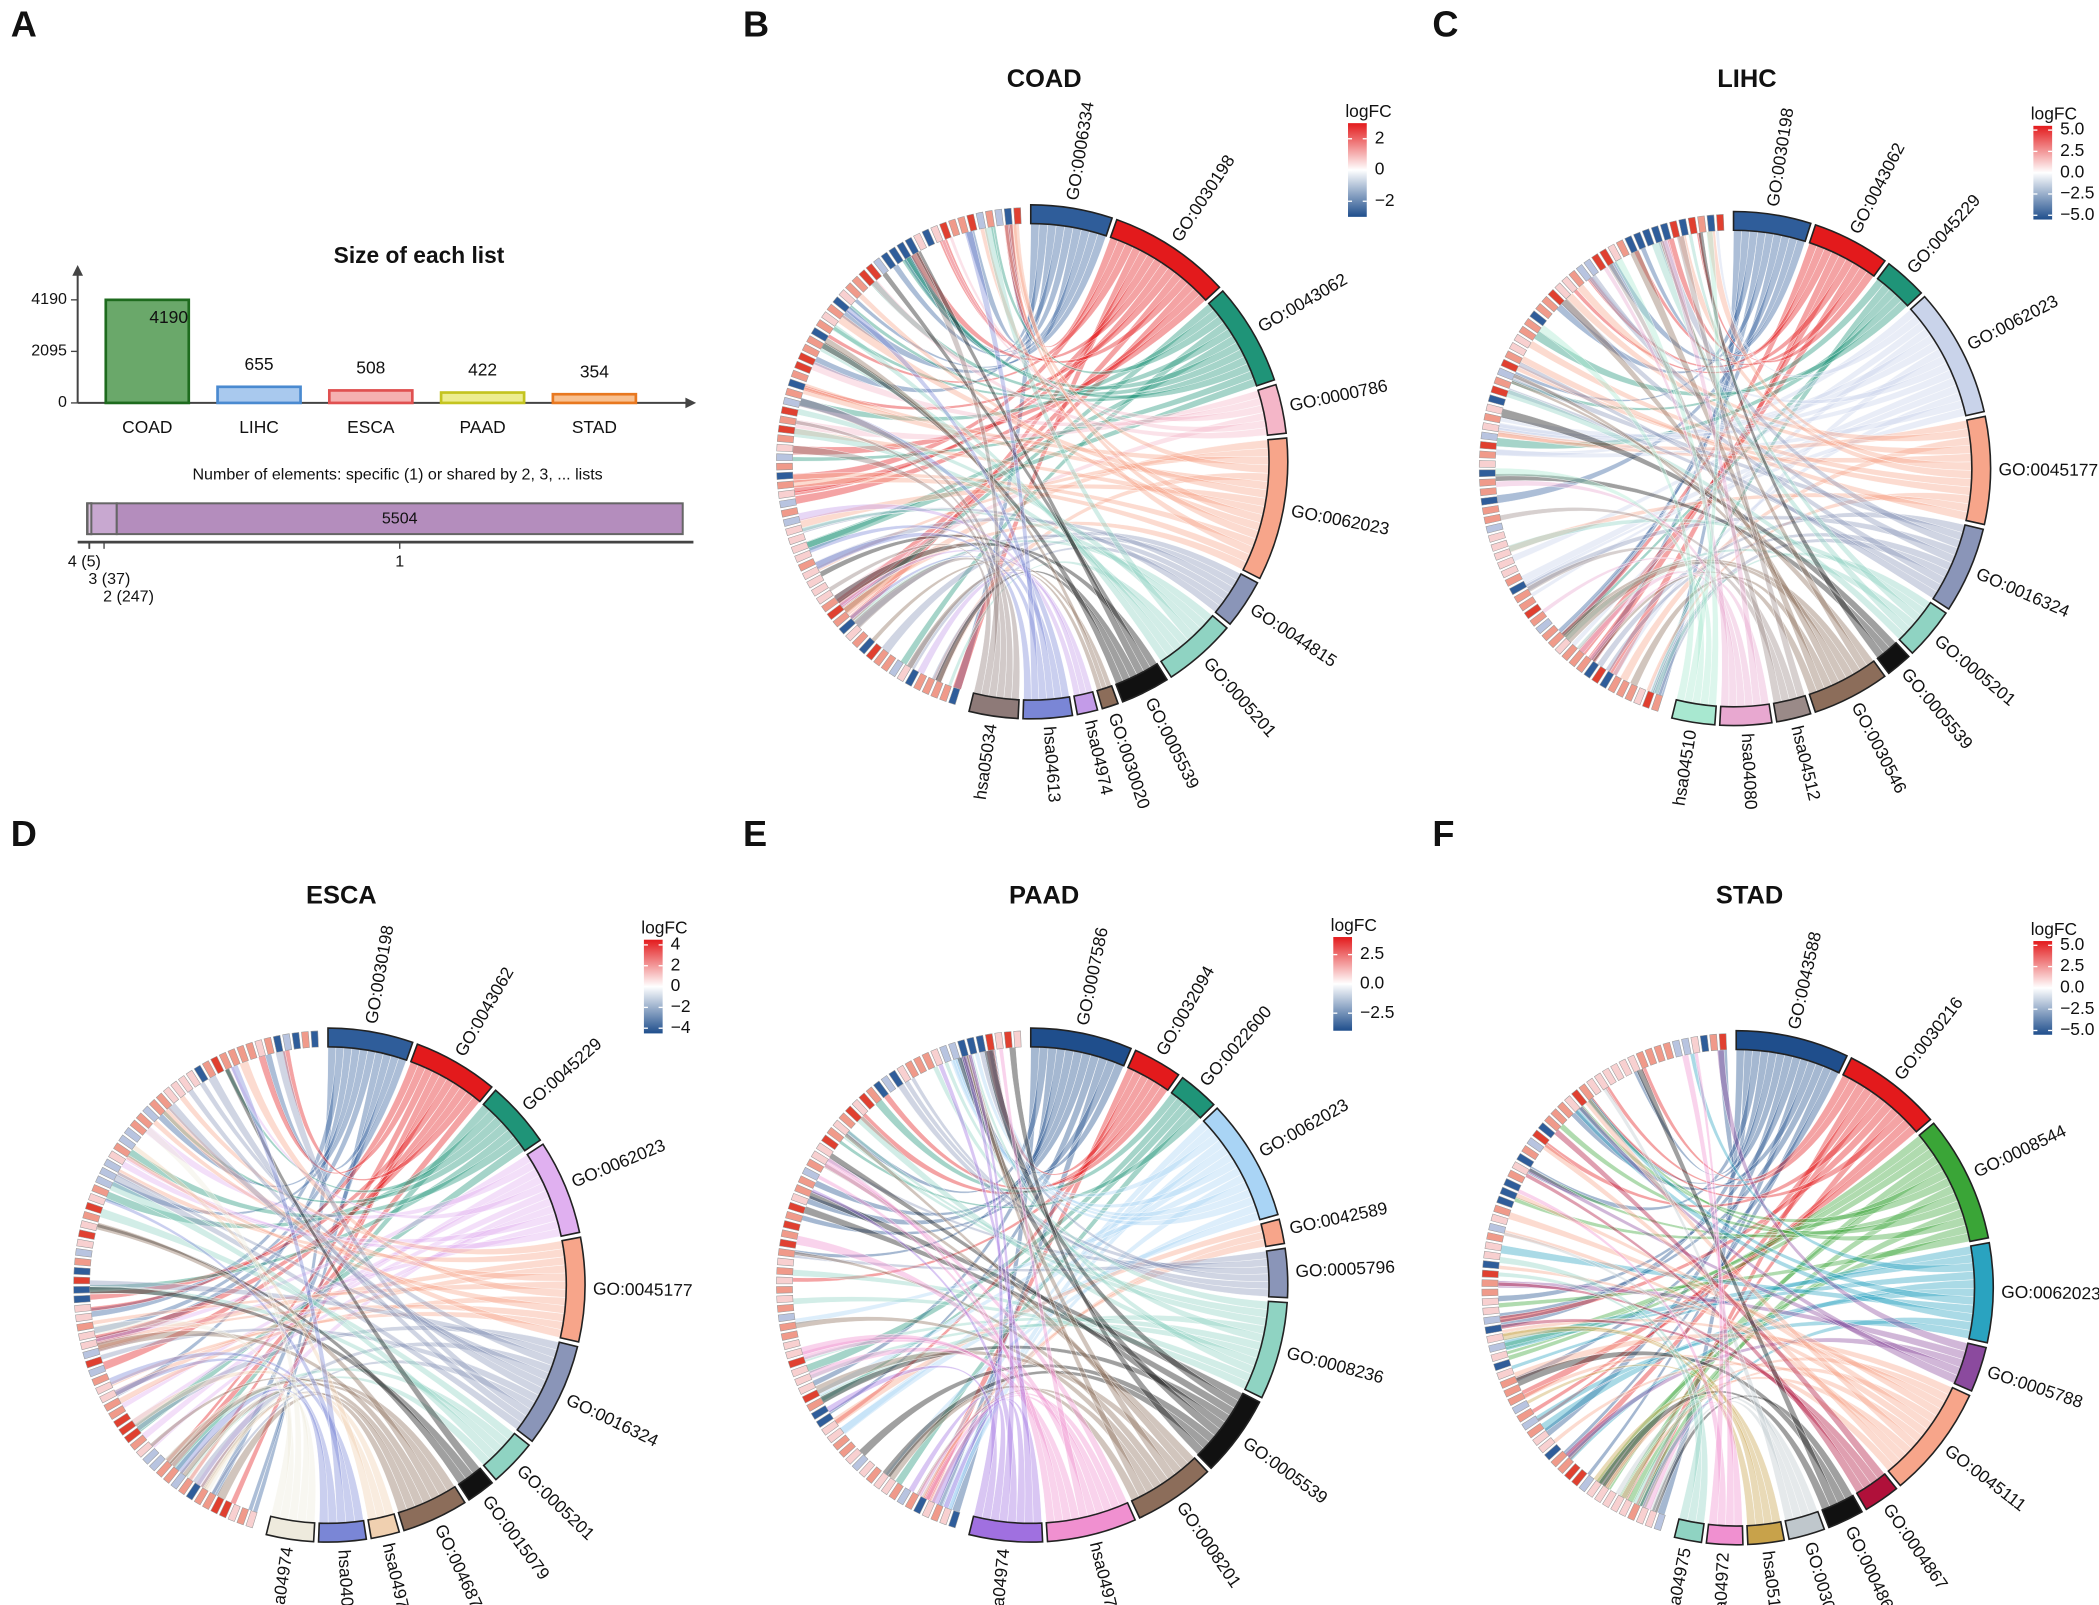  I want to click on term-label: hsa04080, so click(1750, 771).